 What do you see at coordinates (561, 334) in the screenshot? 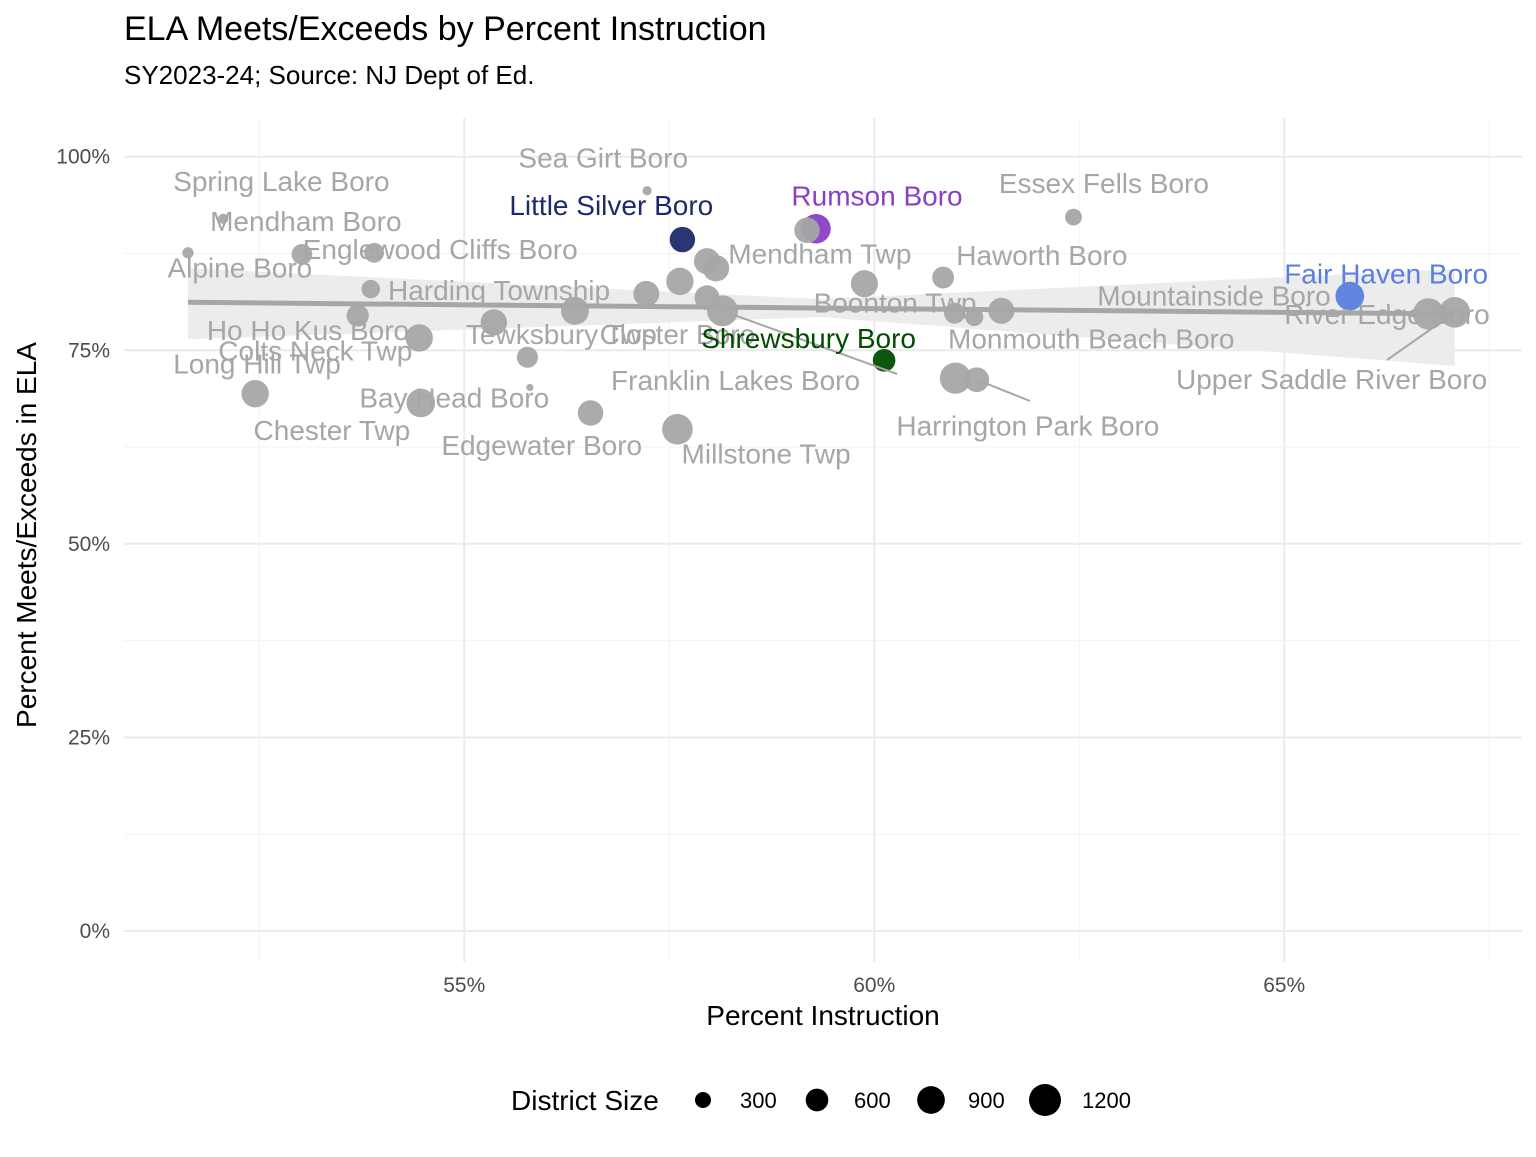
I see `point-label: Tewksbury Twp` at bounding box center [561, 334].